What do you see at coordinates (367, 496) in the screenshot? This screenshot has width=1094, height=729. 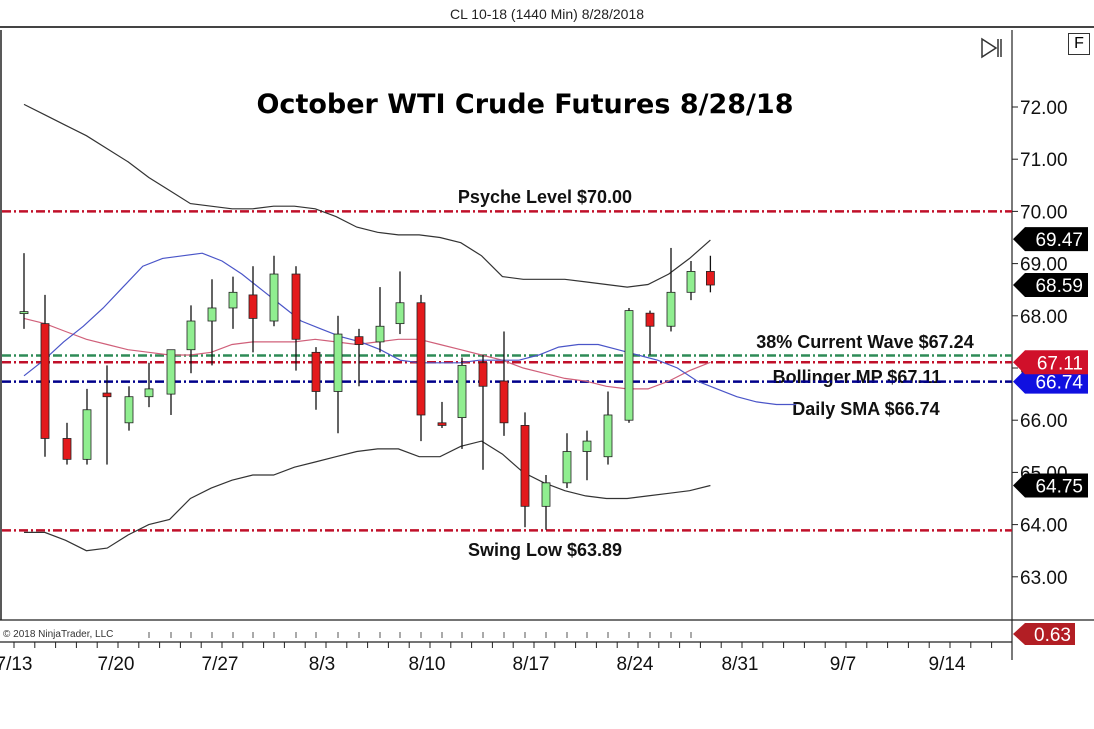 I see `bollinger-lower-line` at bounding box center [367, 496].